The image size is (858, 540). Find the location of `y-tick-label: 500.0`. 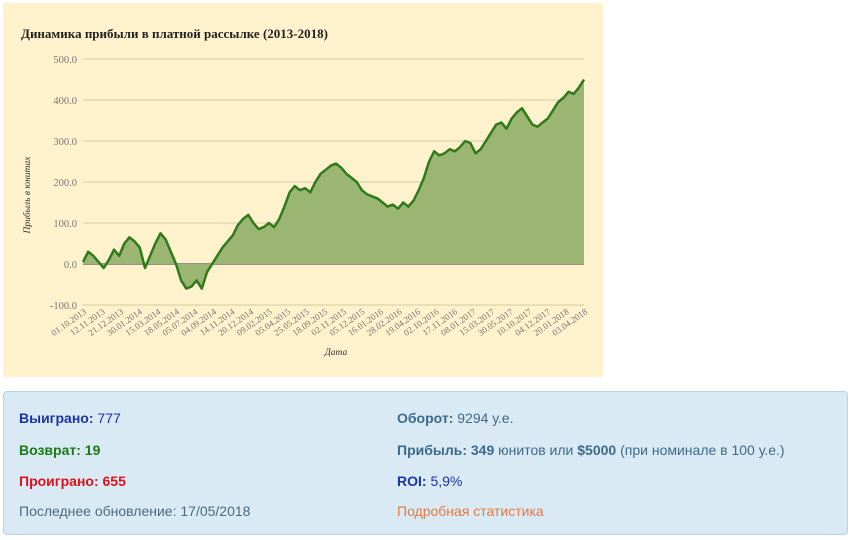

y-tick-label: 500.0 is located at coordinates (65, 60).